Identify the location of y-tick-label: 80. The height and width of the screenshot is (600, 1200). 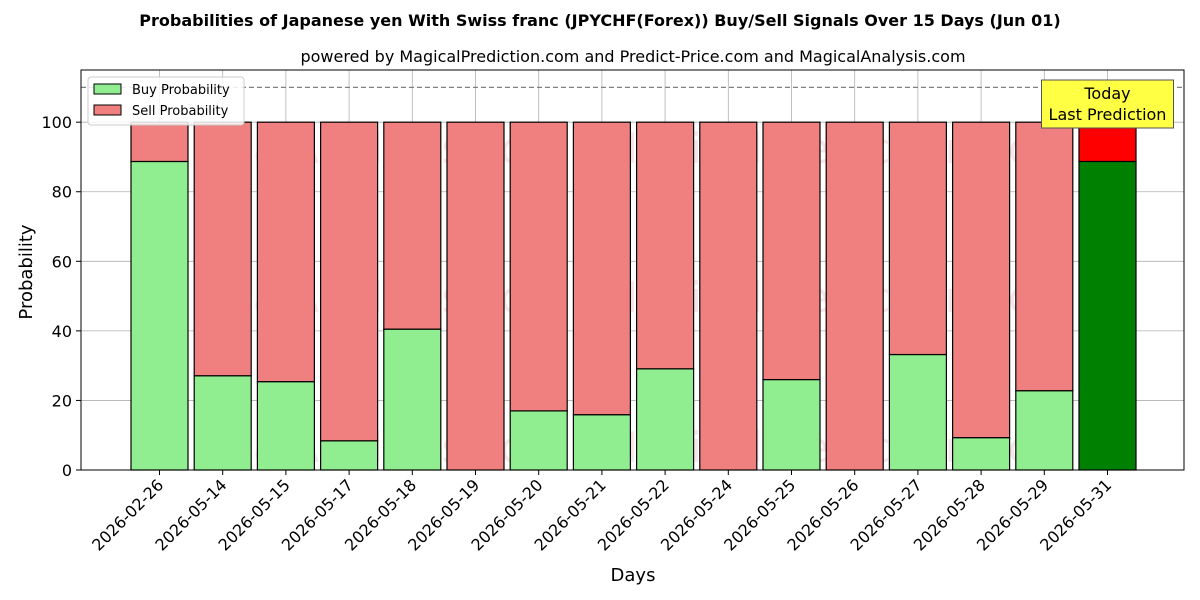
(62, 192).